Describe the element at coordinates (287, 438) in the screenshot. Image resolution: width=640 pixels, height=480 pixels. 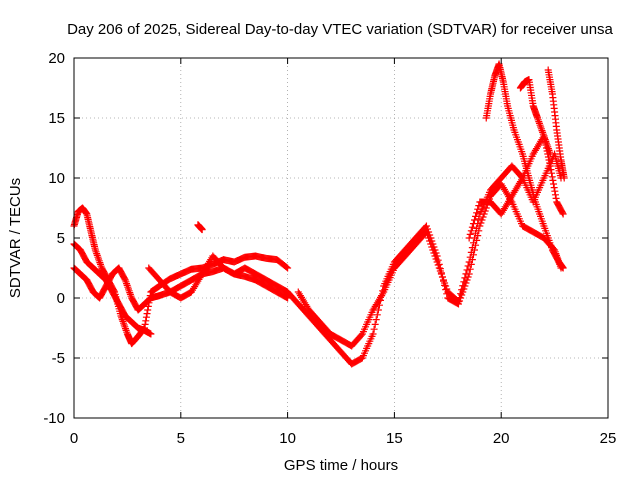
I see `x-tick-label: 10` at that location.